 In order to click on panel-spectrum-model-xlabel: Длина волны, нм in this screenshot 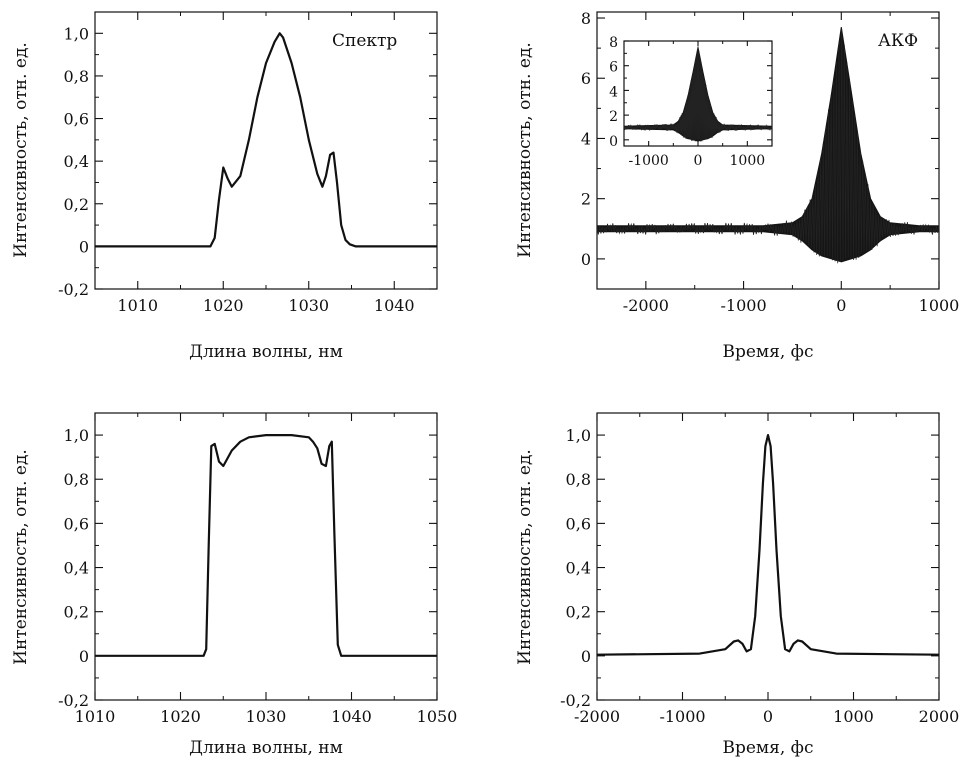, I will do `click(266, 748)`.